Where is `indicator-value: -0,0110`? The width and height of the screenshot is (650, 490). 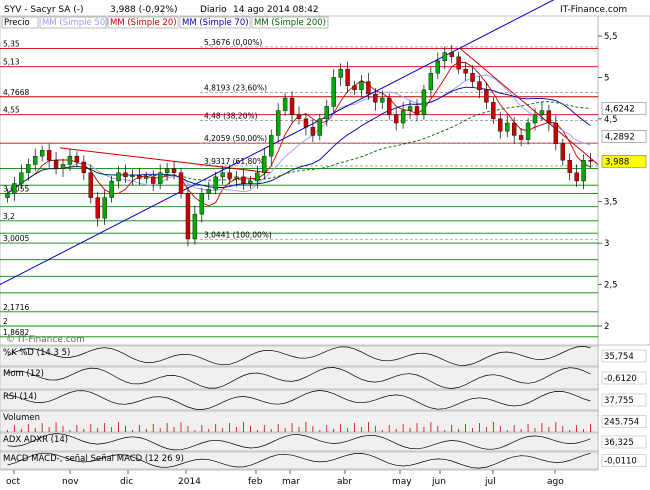 indicator-value: -0,0110 is located at coordinates (620, 462).